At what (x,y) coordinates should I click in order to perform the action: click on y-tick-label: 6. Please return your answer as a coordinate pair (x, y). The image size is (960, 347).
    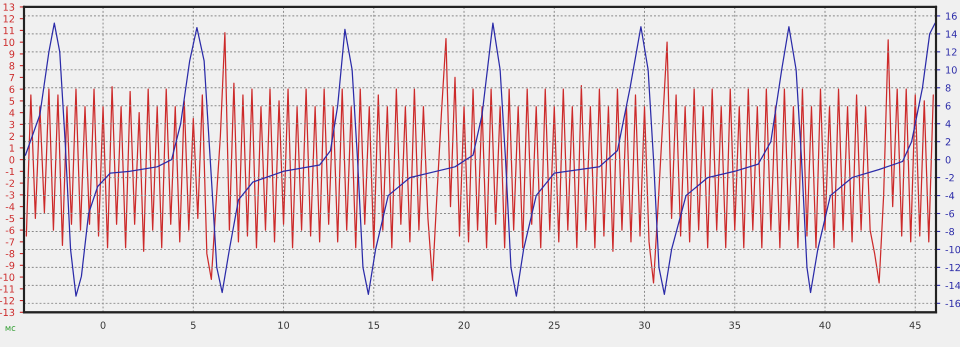
    Looking at the image, I should click on (11, 89).